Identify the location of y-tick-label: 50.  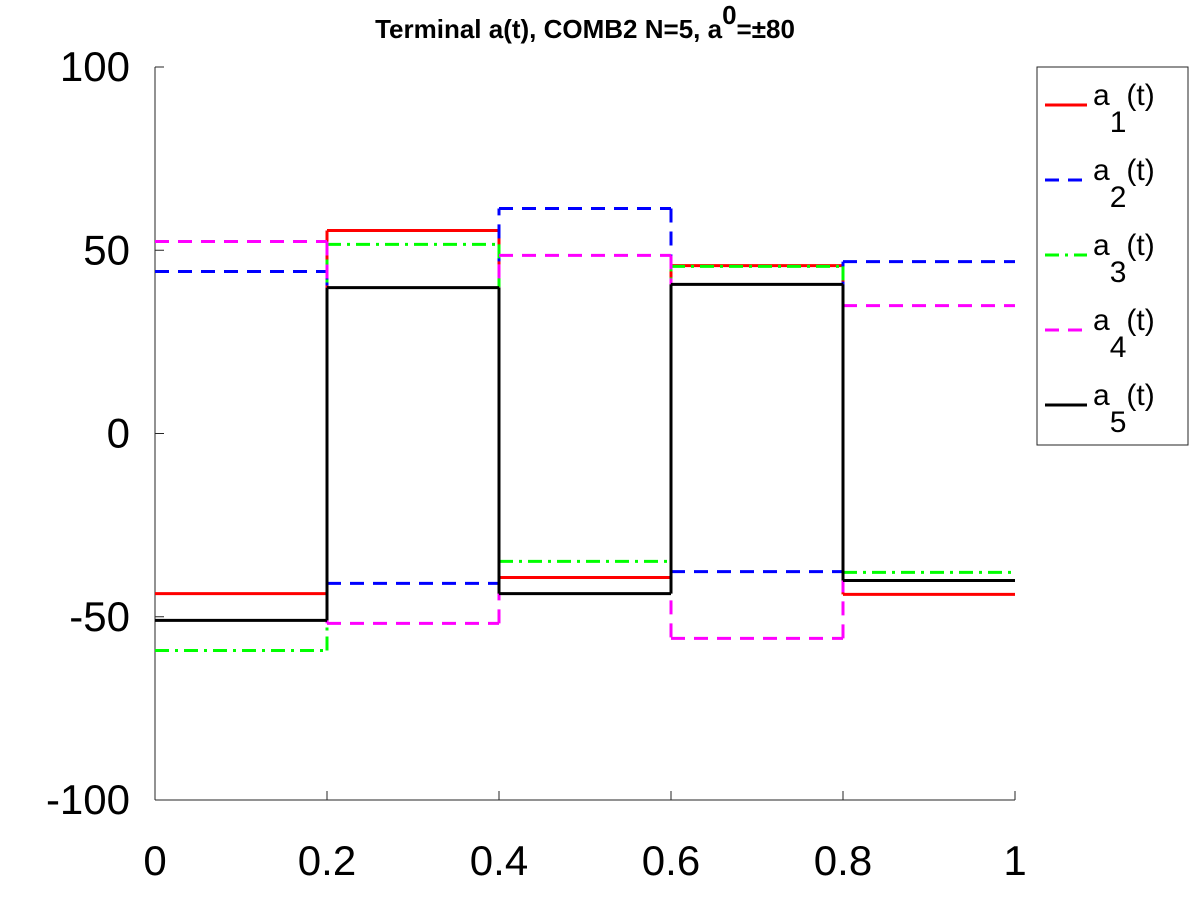
(106, 249).